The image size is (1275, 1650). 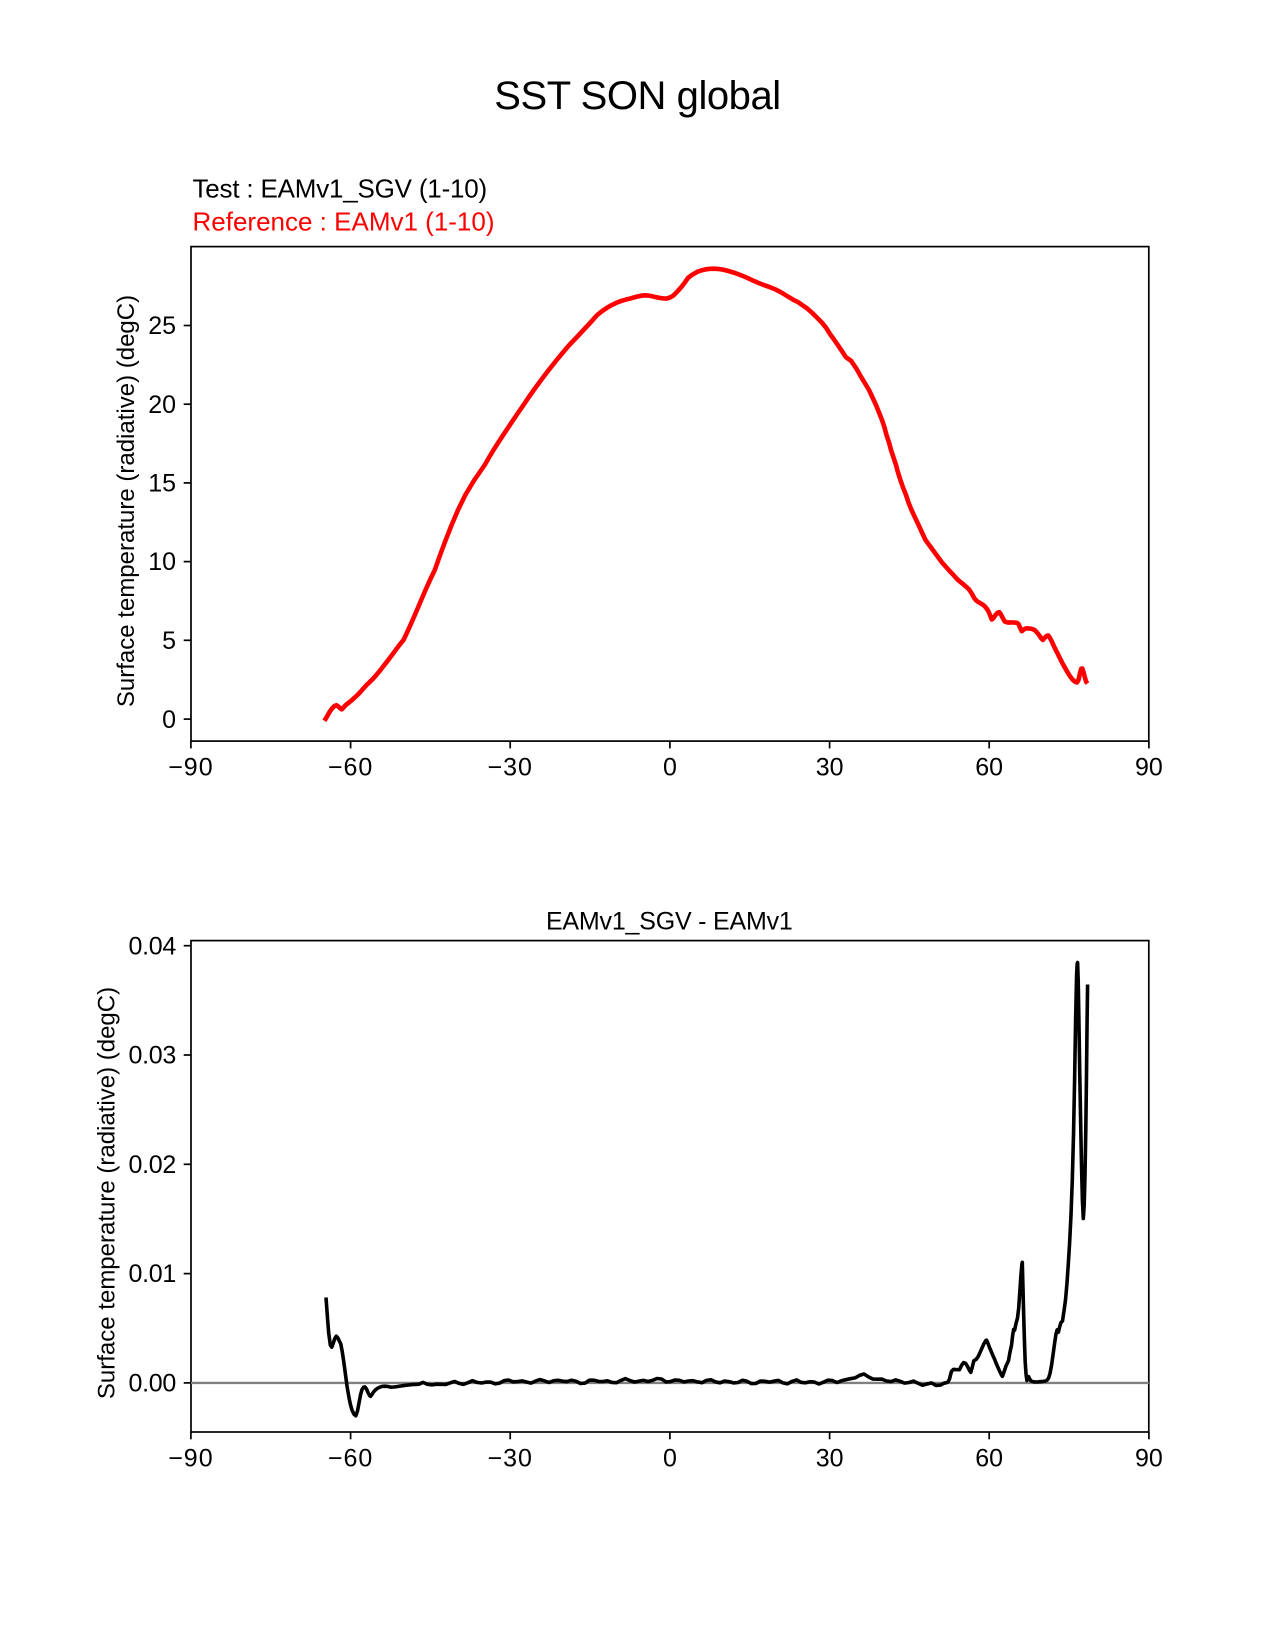 I want to click on svg-text: 5, so click(x=169, y=641).